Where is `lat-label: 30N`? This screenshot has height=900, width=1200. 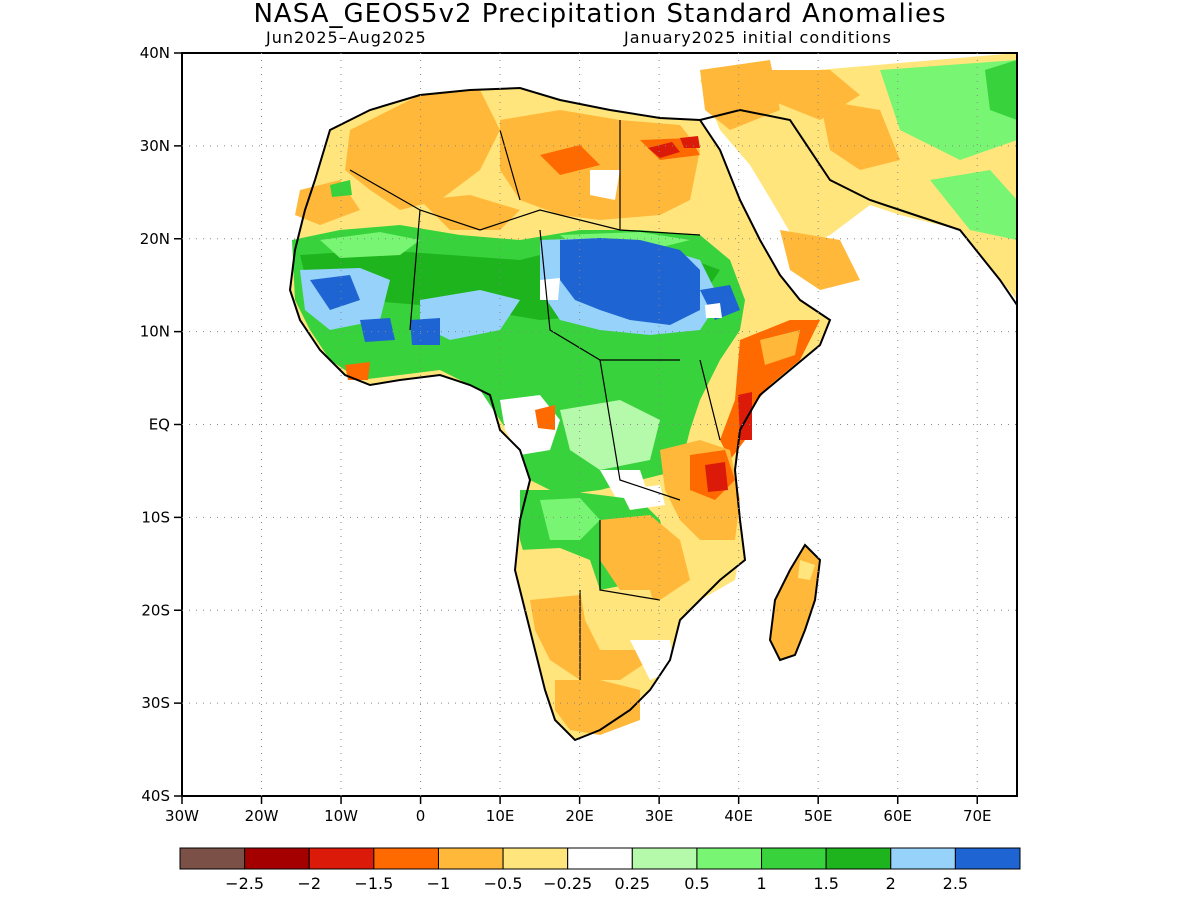
lat-label: 30N is located at coordinates (155, 146).